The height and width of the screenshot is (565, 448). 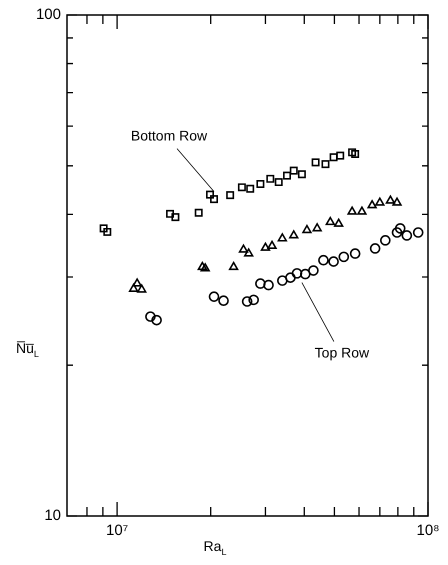 What do you see at coordinates (428, 531) in the screenshot?
I see `x-tick-label: 10⁸` at bounding box center [428, 531].